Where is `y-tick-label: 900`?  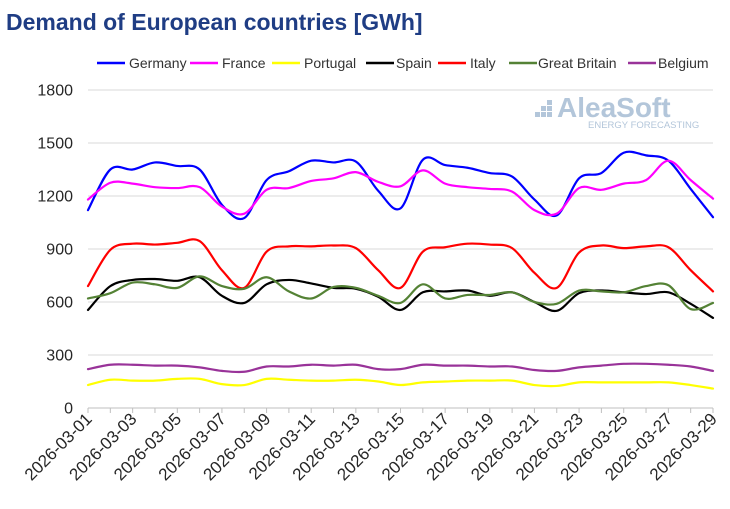 y-tick-label: 900 is located at coordinates (59, 250).